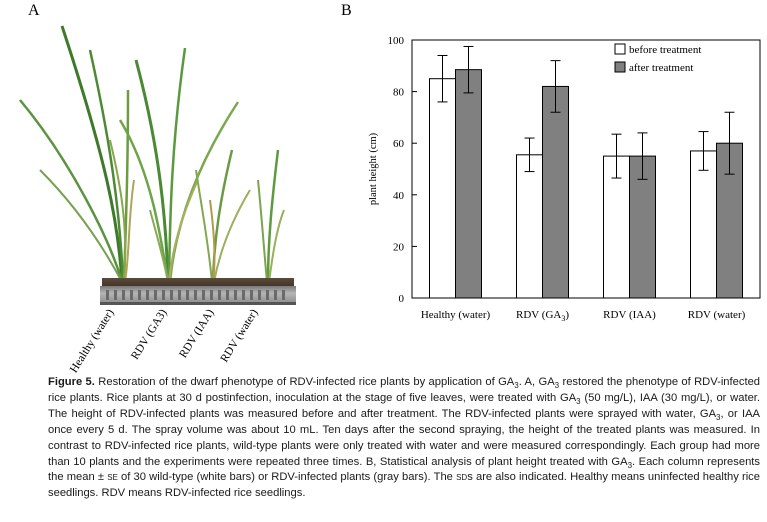  I want to click on photo-label: Healthy (water), so click(92, 341).